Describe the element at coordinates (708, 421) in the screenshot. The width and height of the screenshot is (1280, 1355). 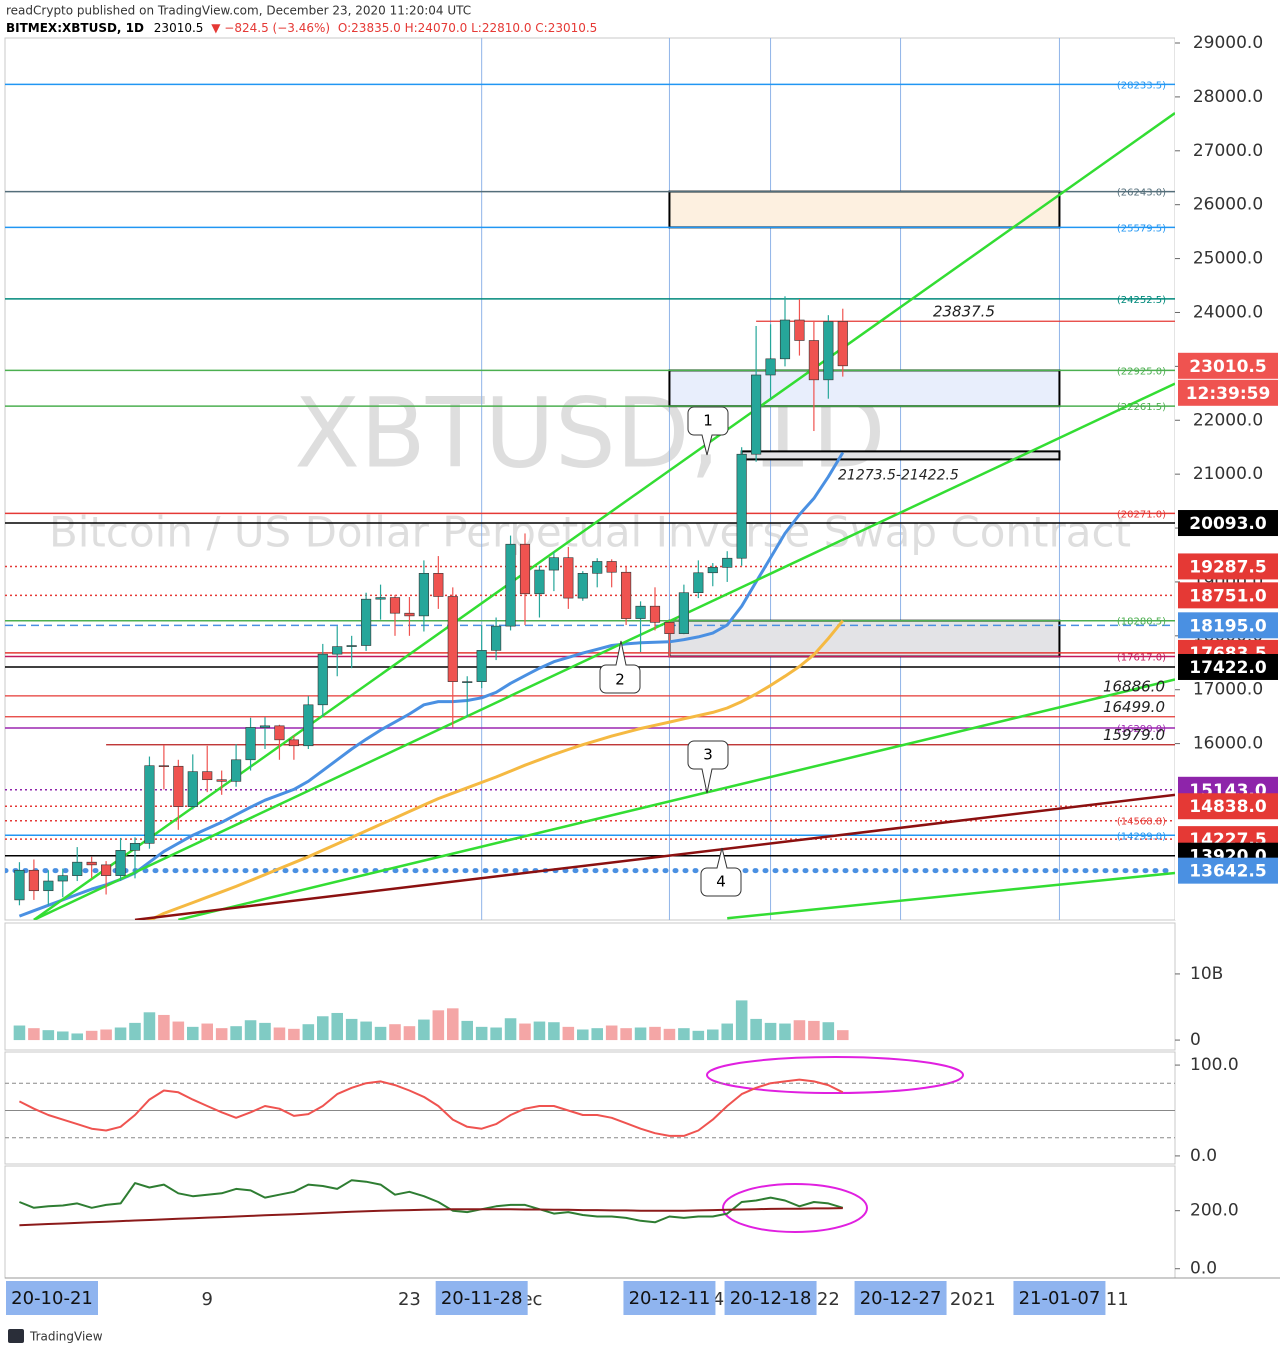
I see `callout-label: 1` at that location.